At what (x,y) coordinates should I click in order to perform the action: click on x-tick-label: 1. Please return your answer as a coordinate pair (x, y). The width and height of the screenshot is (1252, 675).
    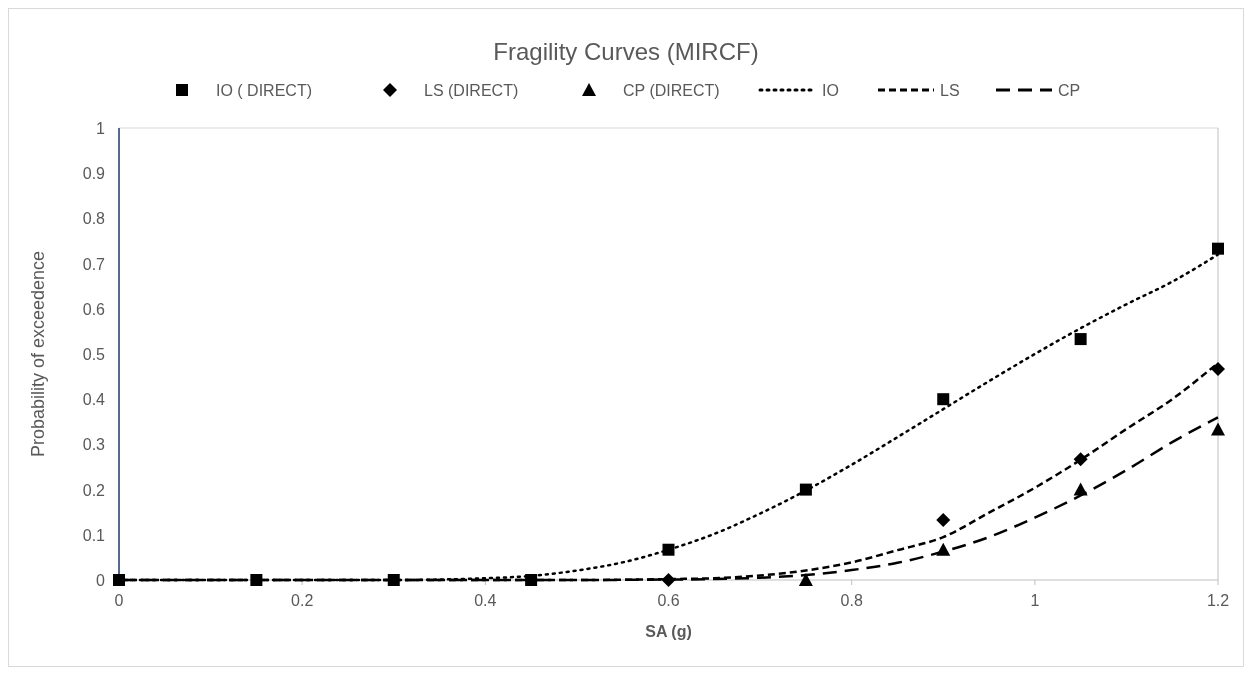
    Looking at the image, I should click on (1035, 600).